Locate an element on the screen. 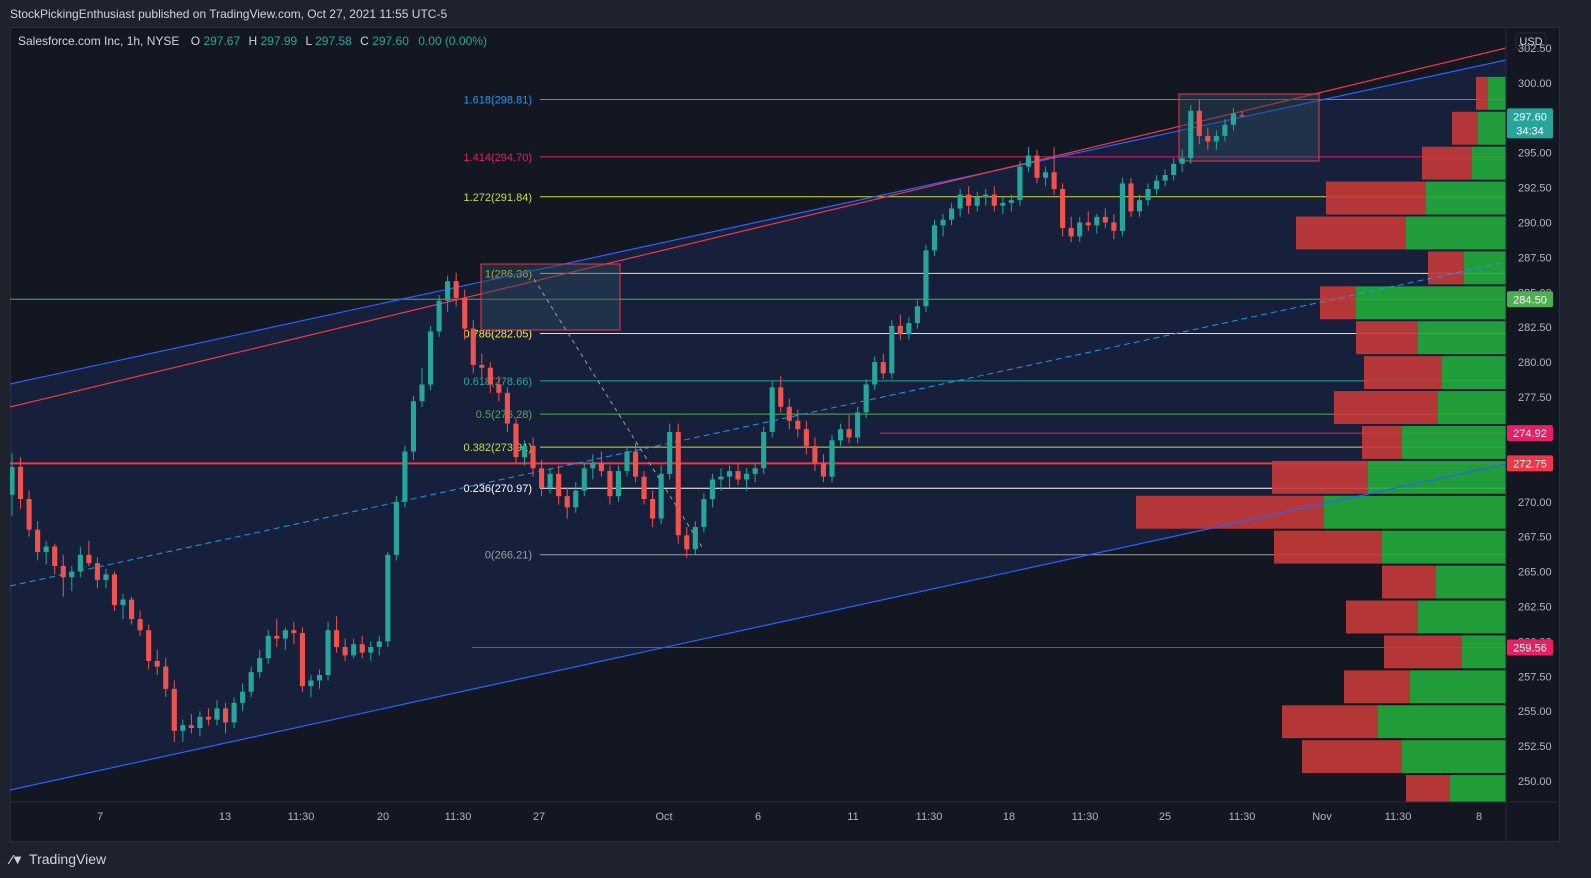 Image resolution: width=1591 pixels, height=878 pixels. price-tag is located at coordinates (1530, 433).